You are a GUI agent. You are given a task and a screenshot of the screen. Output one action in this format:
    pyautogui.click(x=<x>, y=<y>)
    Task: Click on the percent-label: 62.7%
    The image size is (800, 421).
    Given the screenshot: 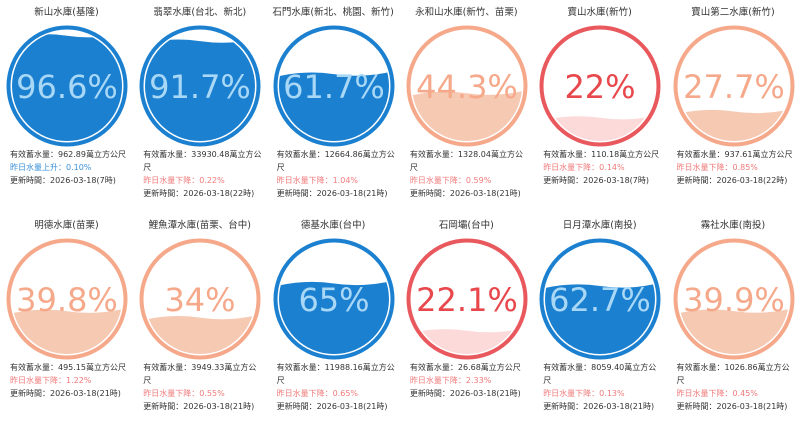 What is the action you would take?
    pyautogui.click(x=600, y=300)
    